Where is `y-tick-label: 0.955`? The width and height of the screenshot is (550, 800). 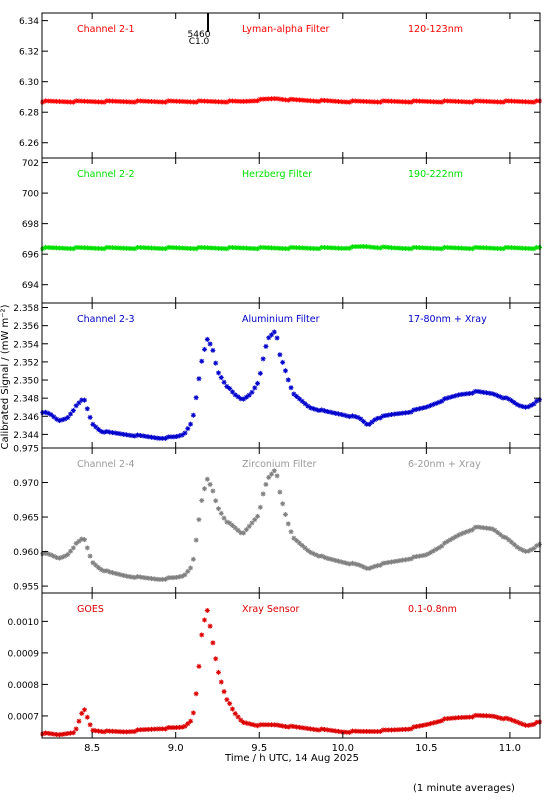
y-tick-label: 0.955 is located at coordinates (26, 588).